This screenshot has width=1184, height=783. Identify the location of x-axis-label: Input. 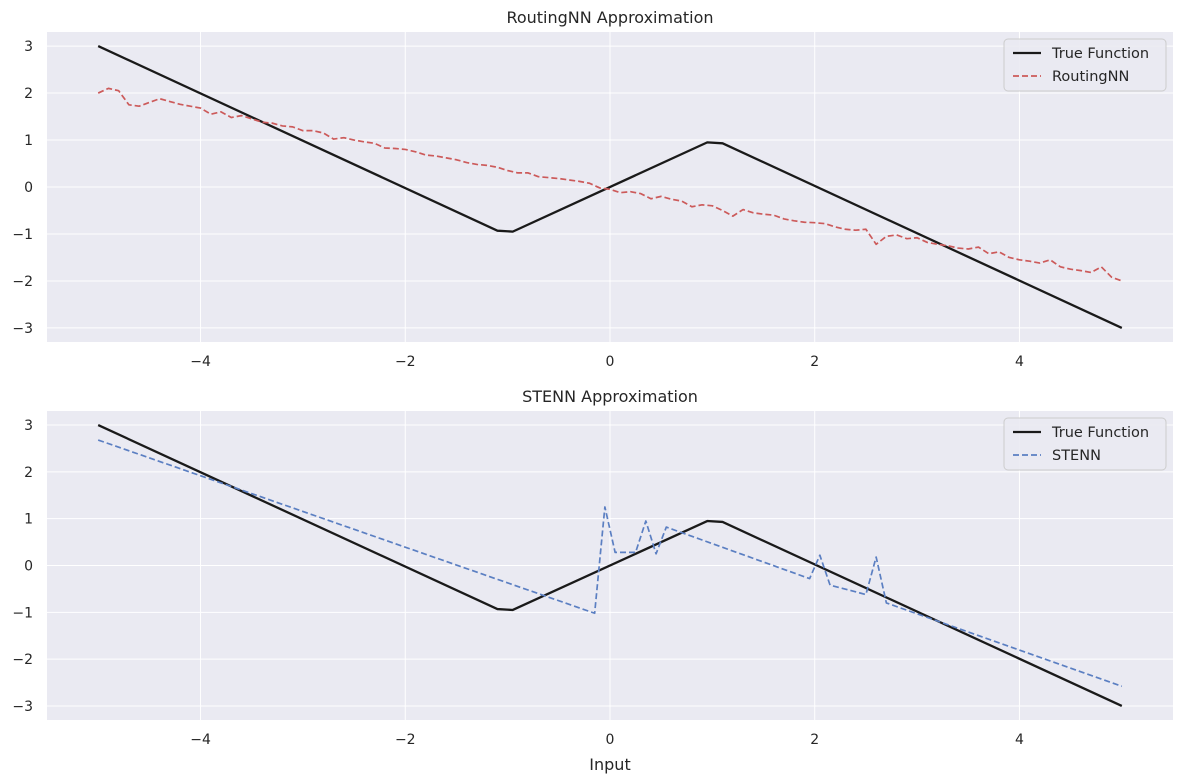
(609, 764).